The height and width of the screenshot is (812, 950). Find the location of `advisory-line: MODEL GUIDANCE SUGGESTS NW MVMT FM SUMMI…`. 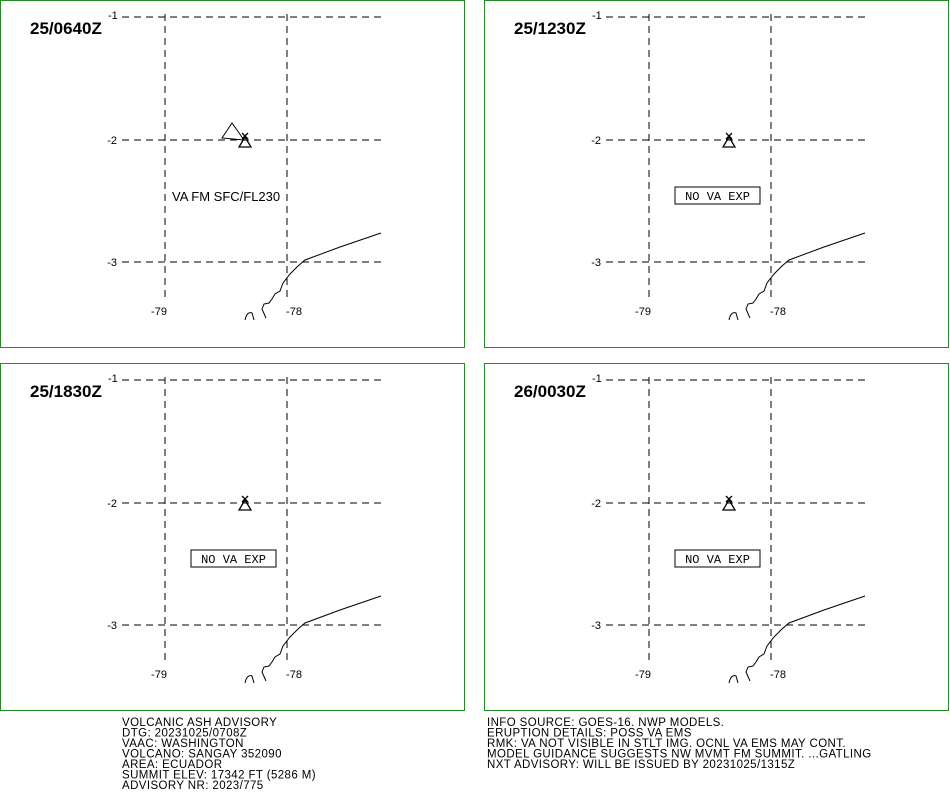

advisory-line: MODEL GUIDANCE SUGGESTS NW MVMT FM SUMMI… is located at coordinates (679, 755).